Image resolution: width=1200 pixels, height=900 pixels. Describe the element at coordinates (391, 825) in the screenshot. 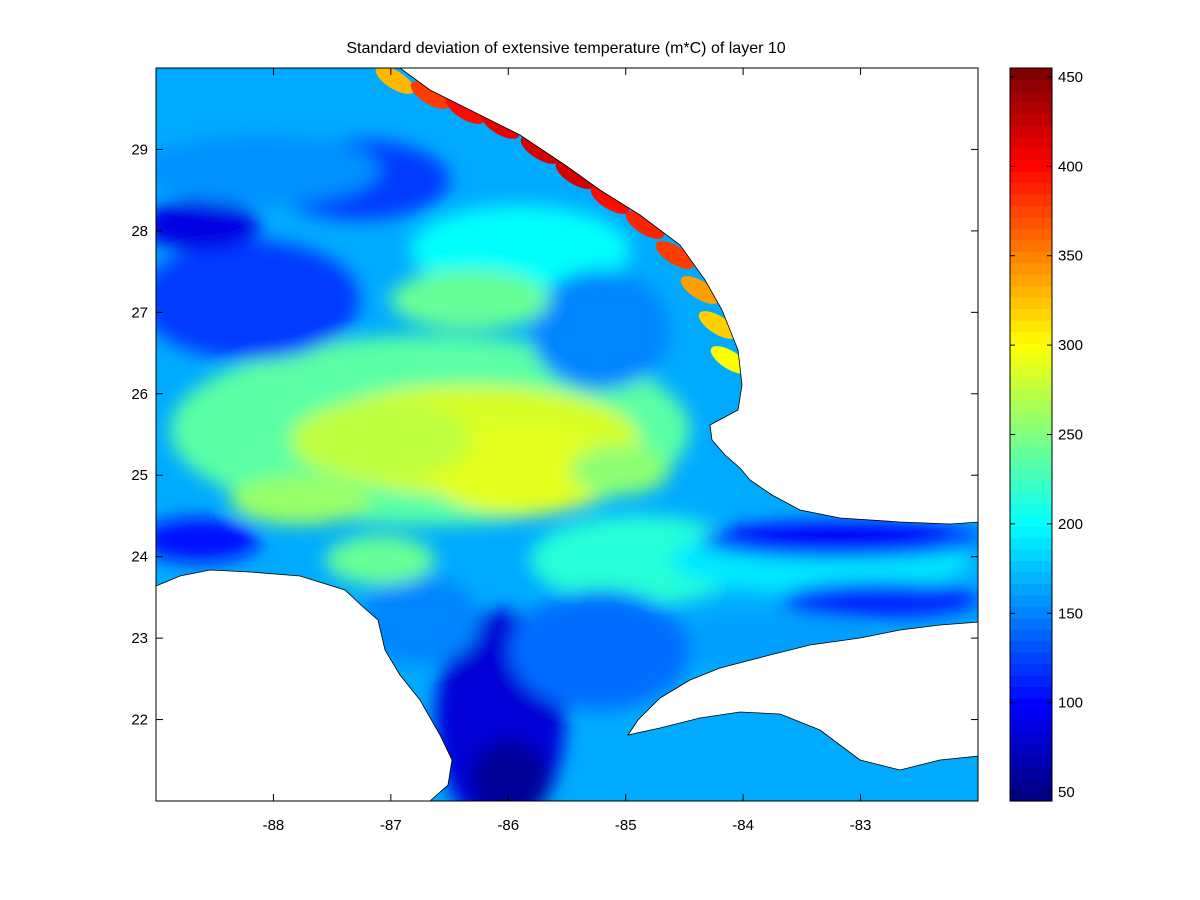

I see `x-tick-label: -87` at that location.